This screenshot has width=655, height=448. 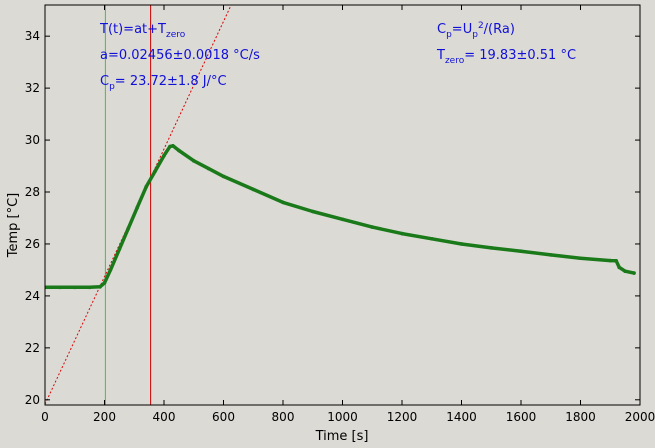 I want to click on annotation-cp-formula-post: /(Ra), so click(x=499, y=29).